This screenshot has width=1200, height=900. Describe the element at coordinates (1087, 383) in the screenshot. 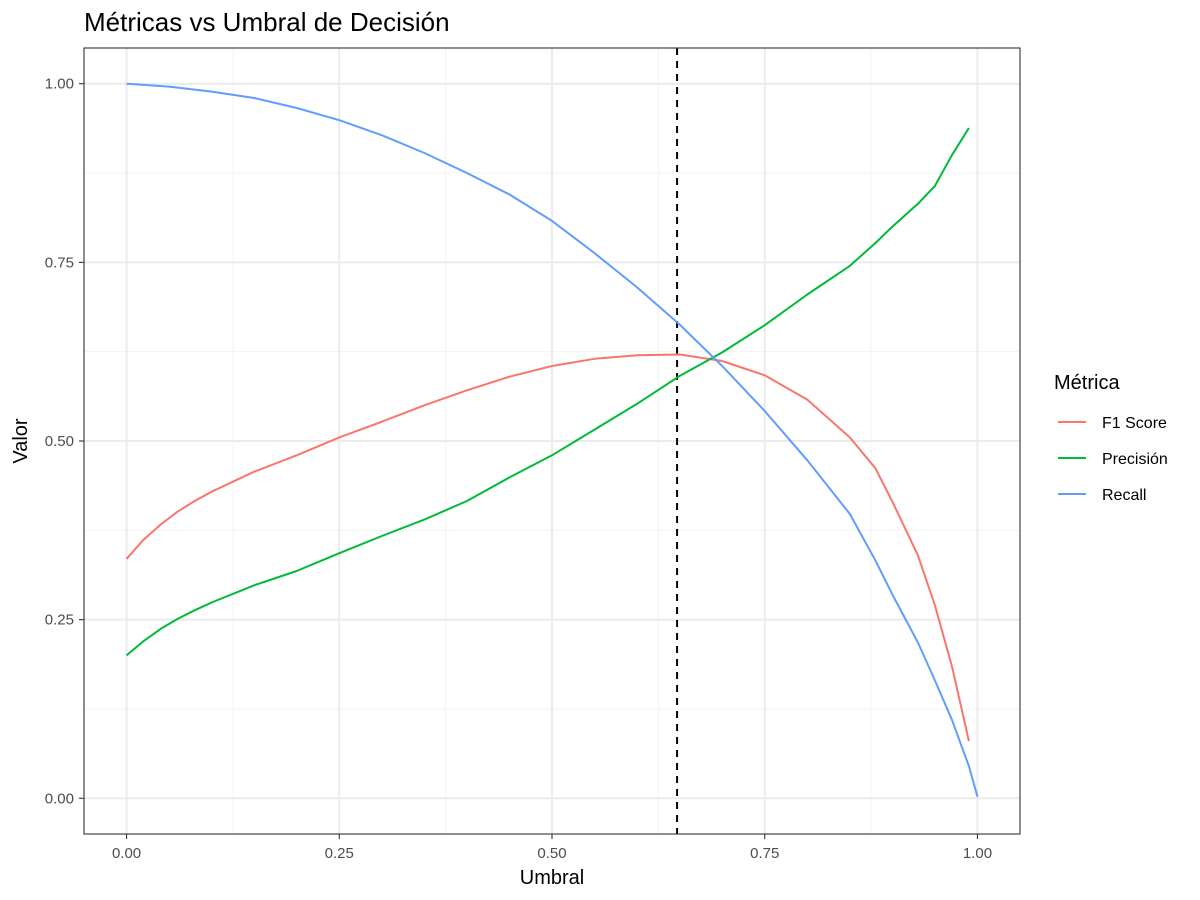

I see `legend-title: Métrica` at that location.